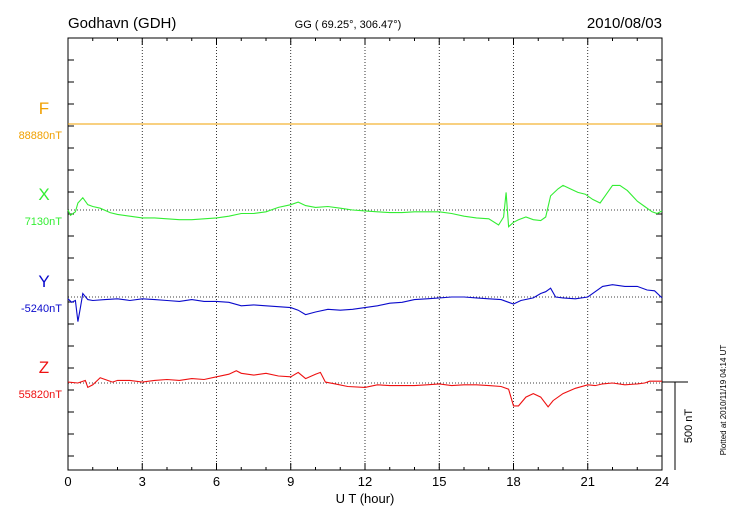 This screenshot has height=520, width=730. Describe the element at coordinates (689, 426) in the screenshot. I see `scale-bar-label: 500 nT` at that location.